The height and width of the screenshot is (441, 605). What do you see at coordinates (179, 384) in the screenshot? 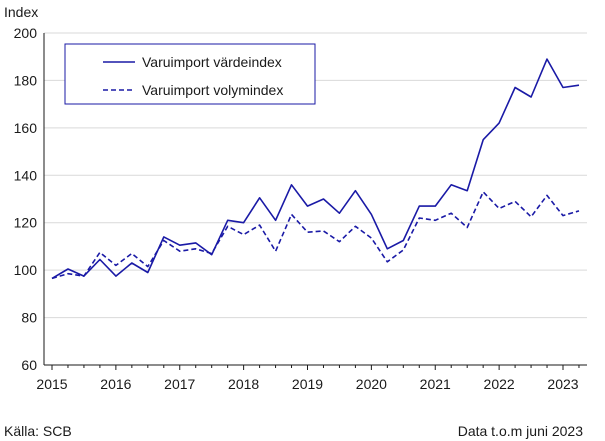
I see `x-tick-label: 2017` at bounding box center [179, 384].